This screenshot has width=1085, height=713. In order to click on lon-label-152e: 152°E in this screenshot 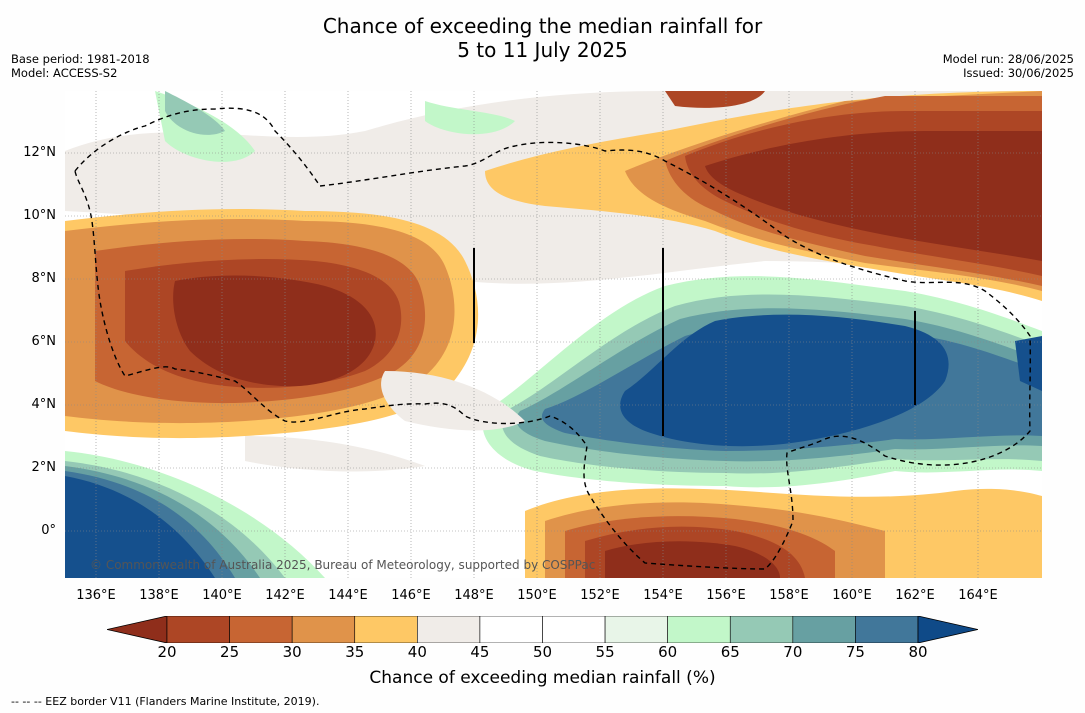, I will do `click(600, 595)`.